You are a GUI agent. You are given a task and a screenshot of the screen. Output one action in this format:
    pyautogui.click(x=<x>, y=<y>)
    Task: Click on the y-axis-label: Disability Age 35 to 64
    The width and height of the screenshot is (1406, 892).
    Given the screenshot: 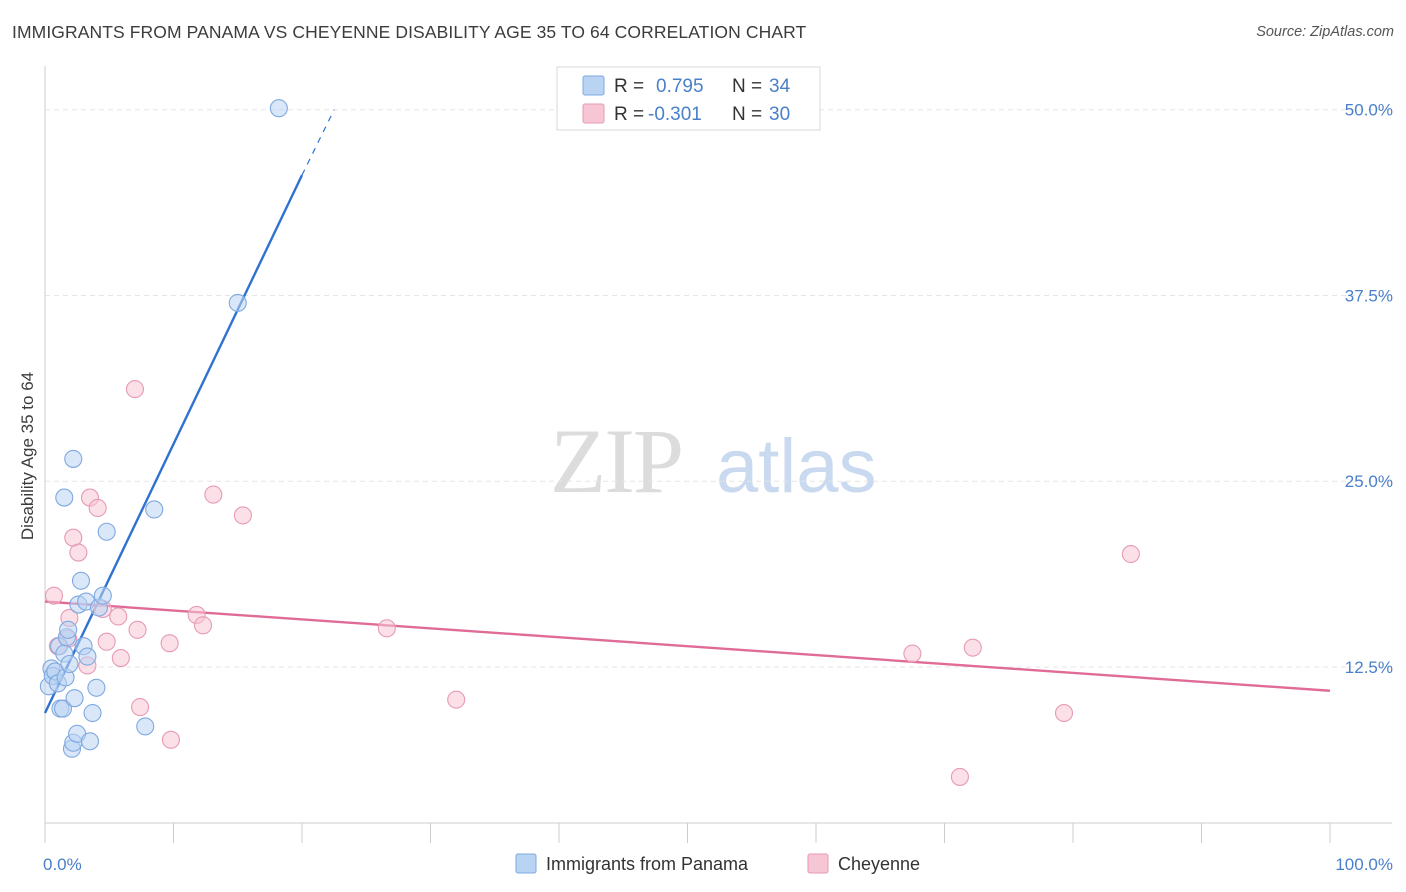 What is the action you would take?
    pyautogui.click(x=27, y=456)
    